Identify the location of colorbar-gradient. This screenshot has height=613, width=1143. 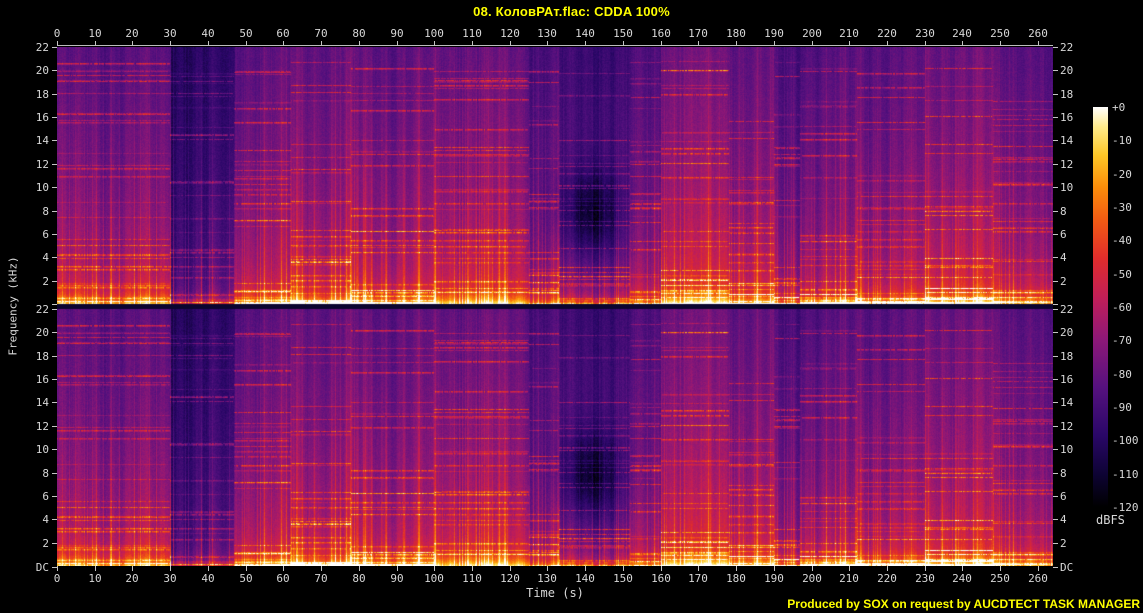
(1100, 307).